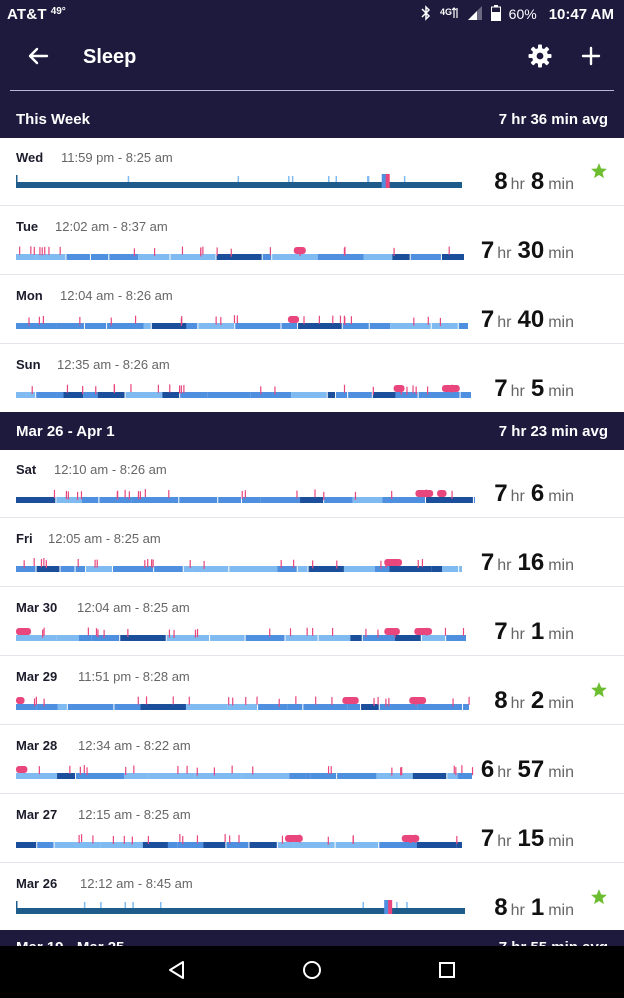  Describe the element at coordinates (312, 172) in the screenshot. I see `sleep-log-row: Wed 11:59 pm - 8:25 am 8 hr 8 min` at that location.